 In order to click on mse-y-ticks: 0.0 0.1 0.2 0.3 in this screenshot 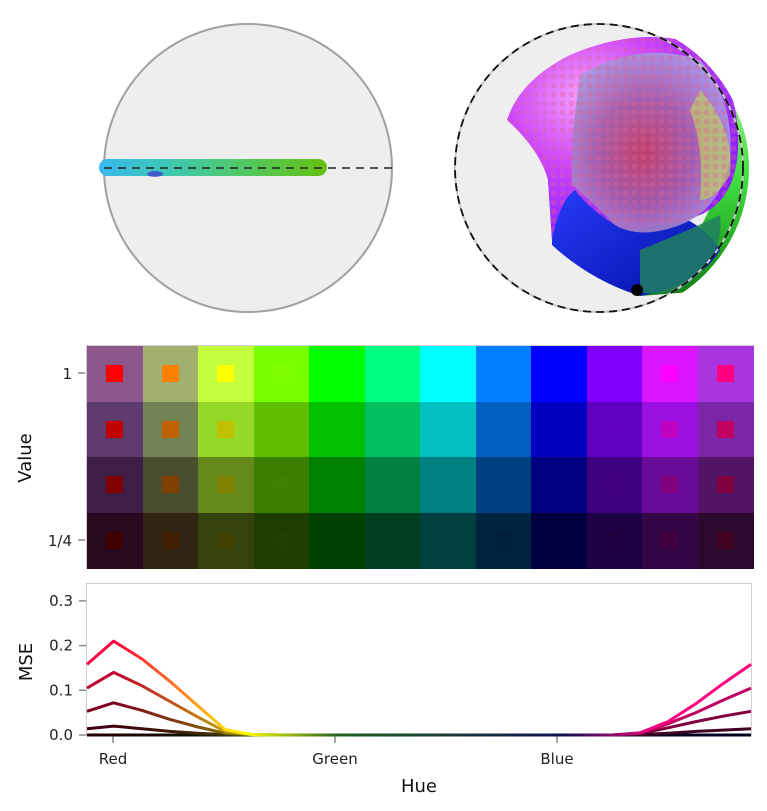, I will do `click(67, 668)`.